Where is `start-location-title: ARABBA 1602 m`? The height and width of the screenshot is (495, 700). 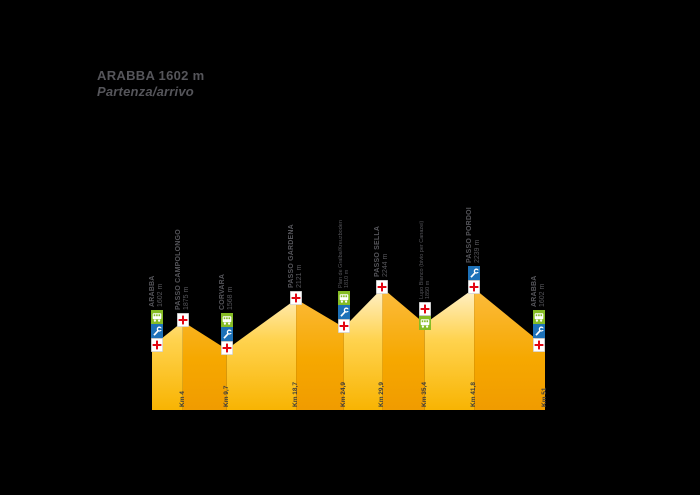
start-location-title: ARABBA 1602 m is located at coordinates (151, 75).